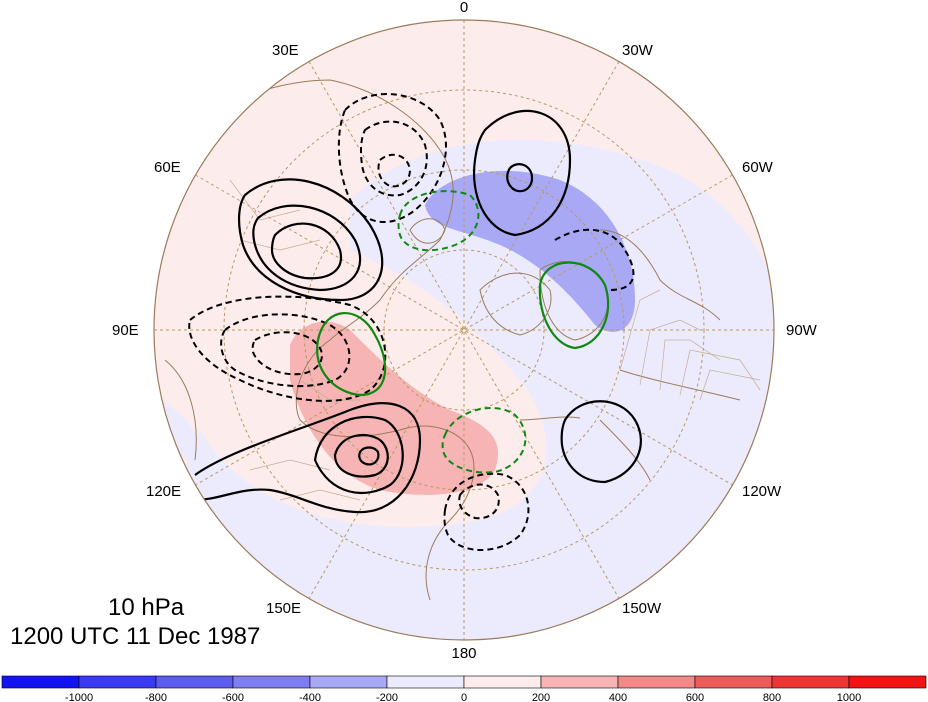  I want to click on colorbar-labels: -1000 -800 -600 -400 -200 0 200 400 600 800 1000, so click(463, 697).